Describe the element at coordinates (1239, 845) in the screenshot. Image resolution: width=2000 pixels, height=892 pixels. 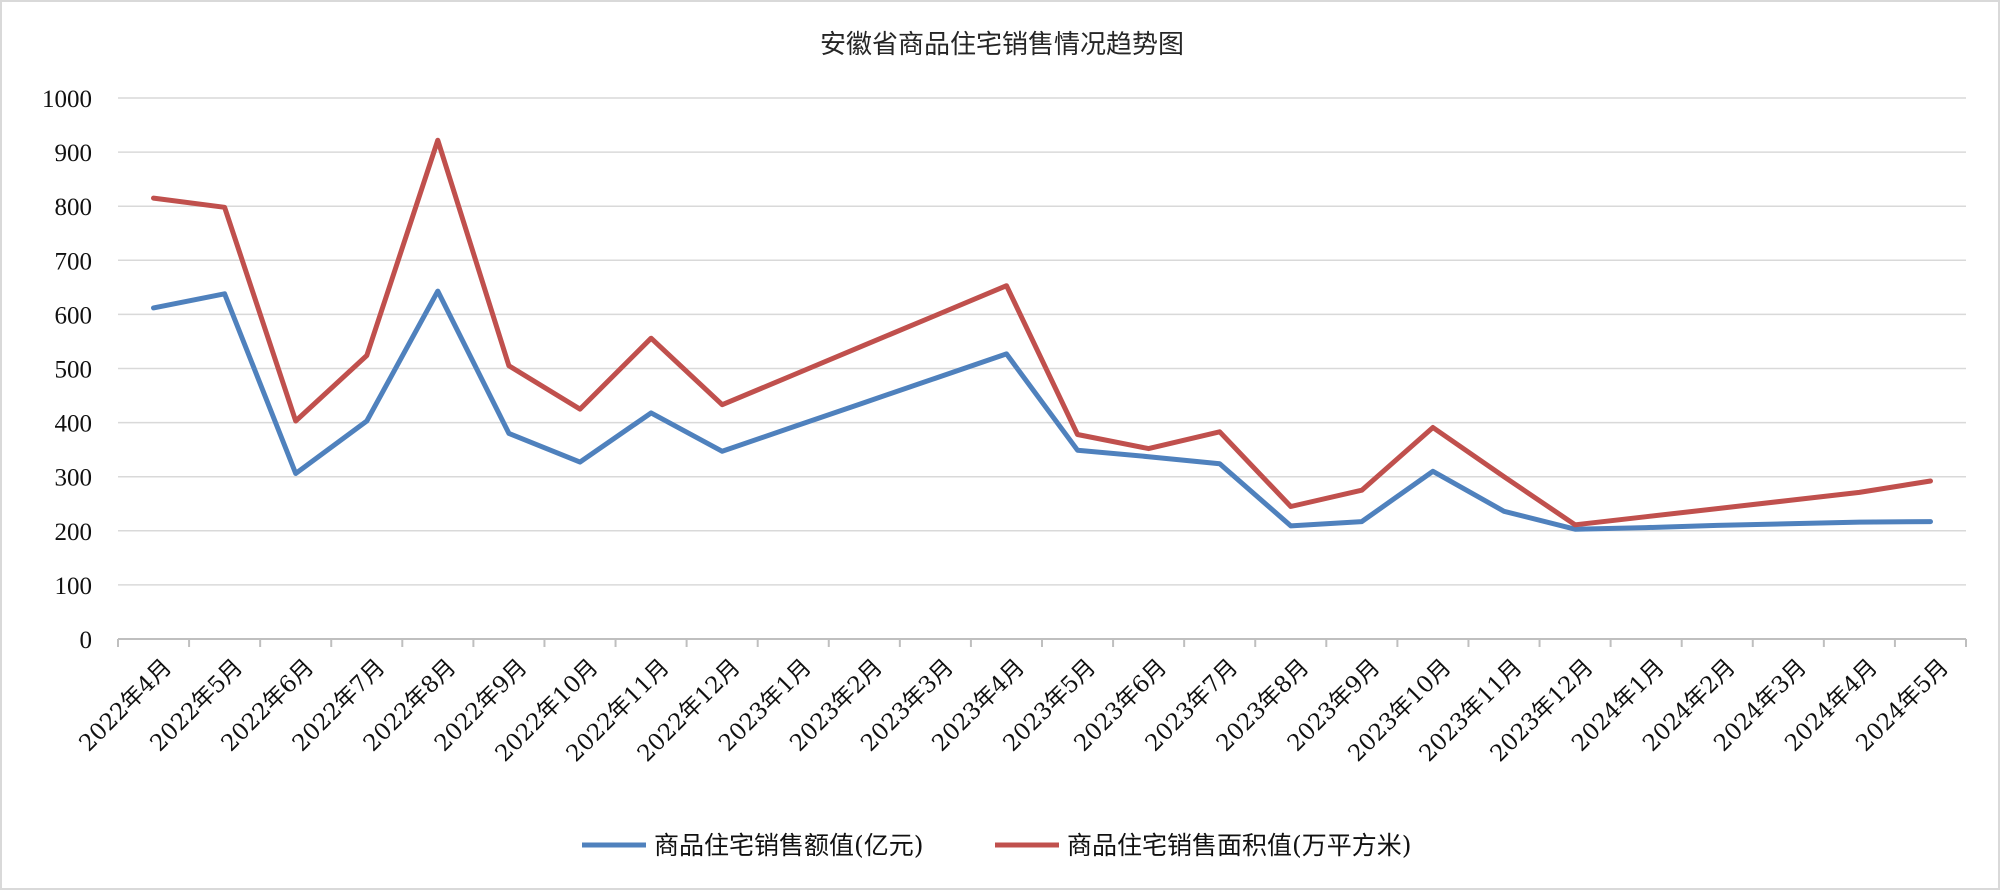
I see `legend-label-2: 商品住宅销售面积值(万平方米)` at that location.